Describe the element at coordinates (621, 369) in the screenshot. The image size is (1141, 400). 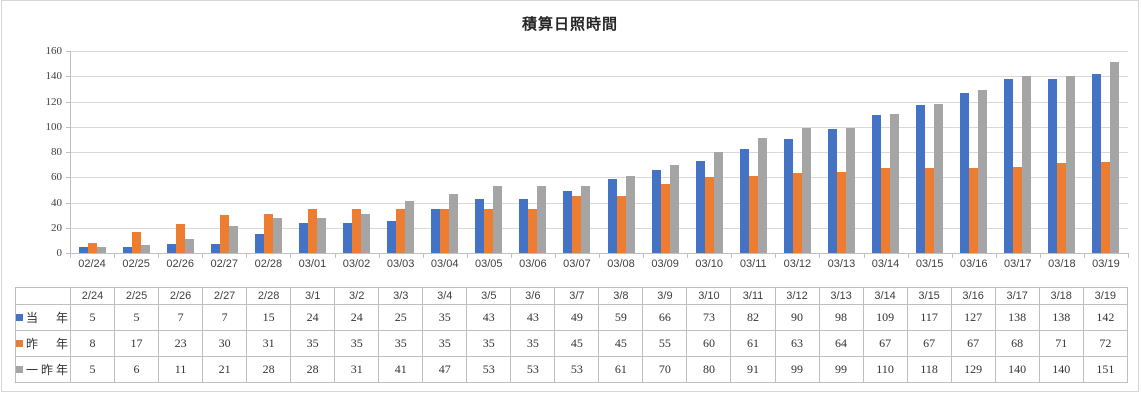
I see `table-value-cell: 61` at that location.